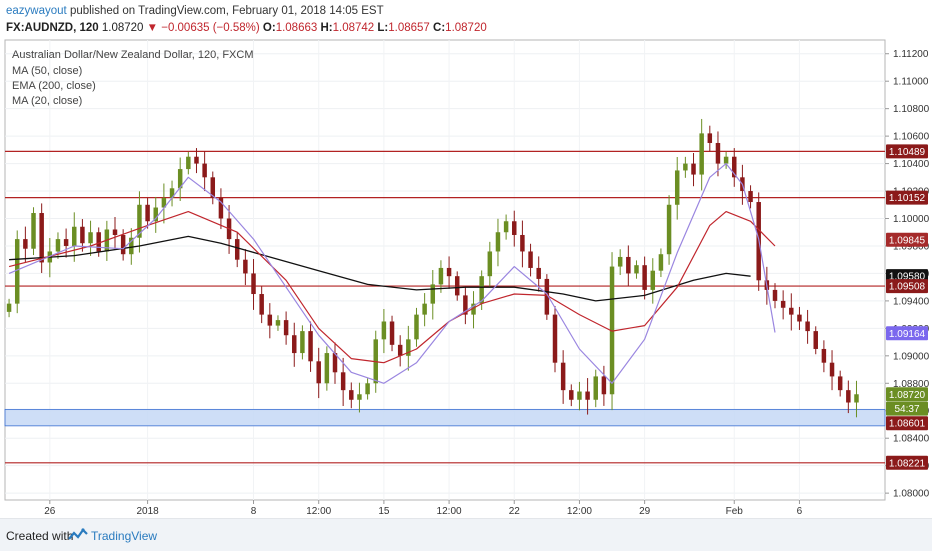  Describe the element at coordinates (122, 28) in the screenshot. I see `last-price: 1.08720` at that location.